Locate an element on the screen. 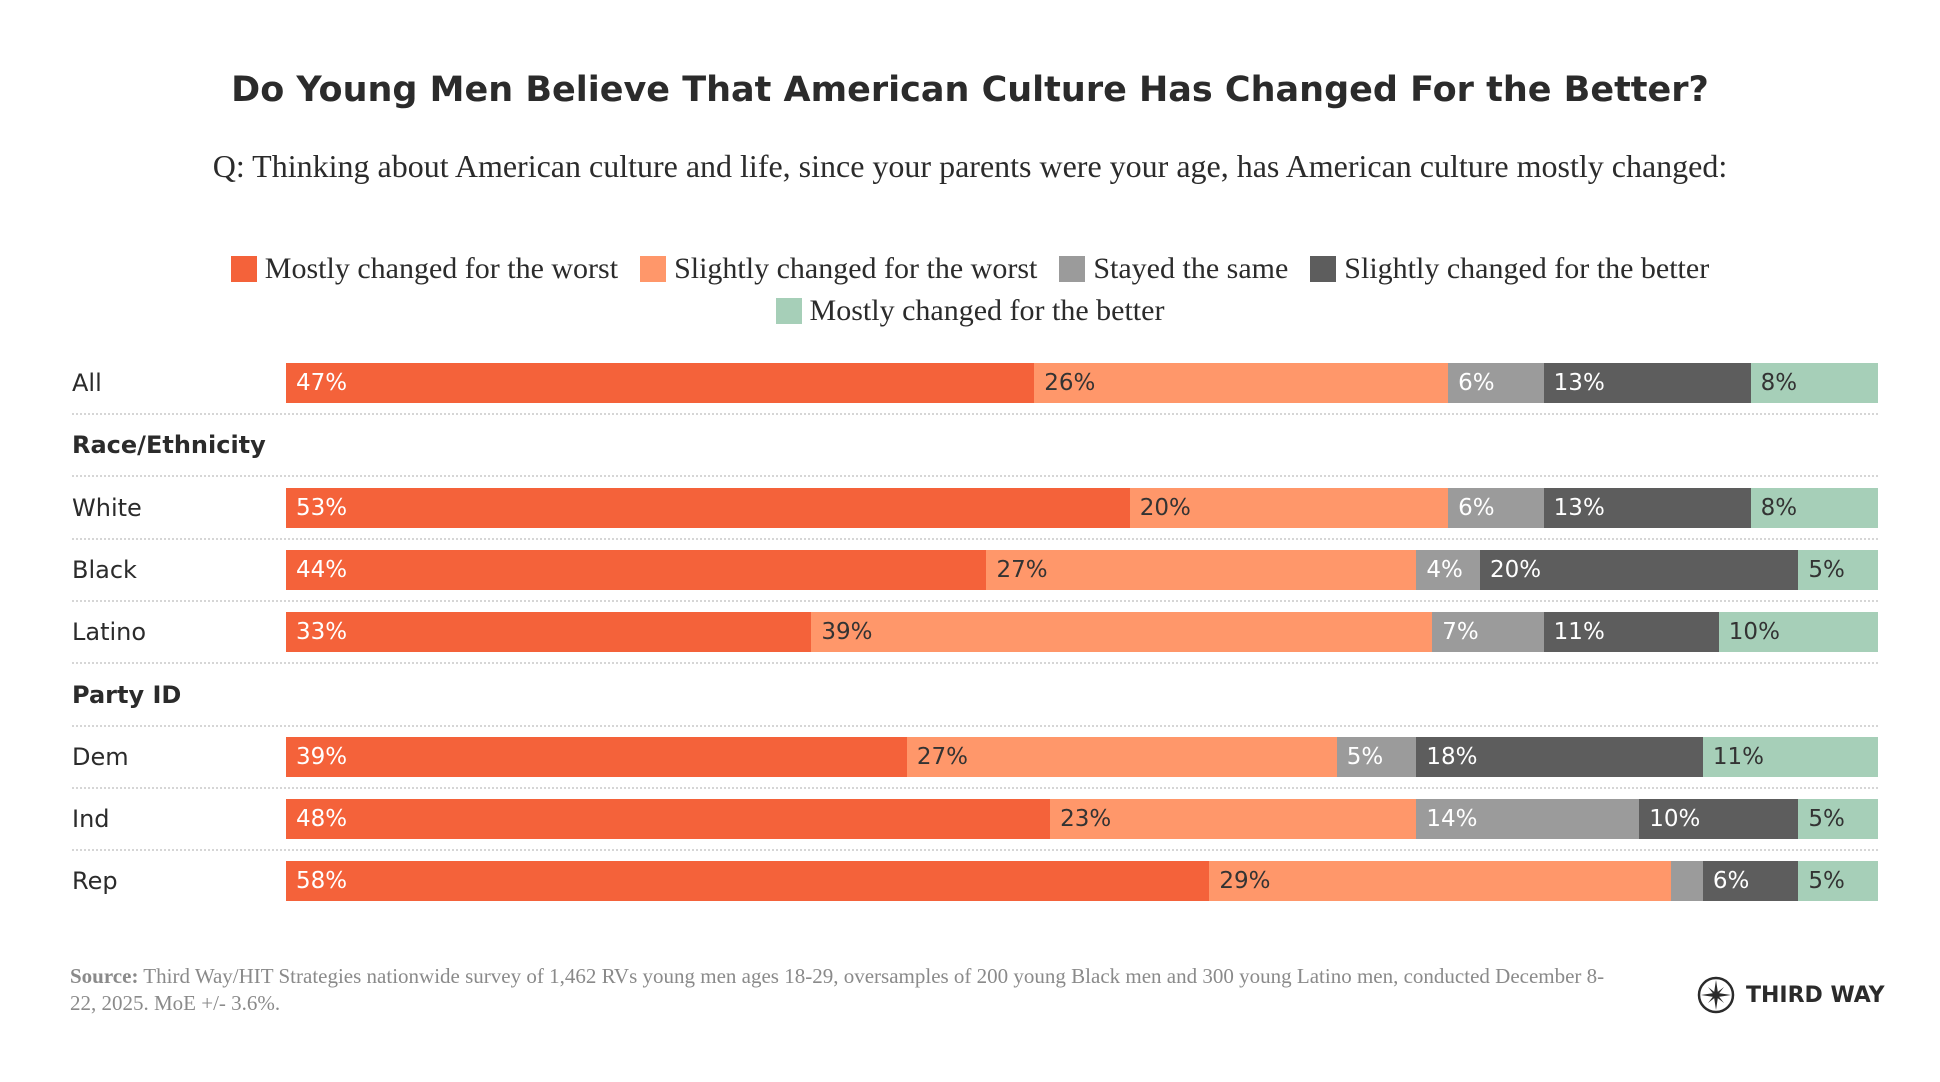 The height and width of the screenshot is (1082, 1940). data-label: 23% is located at coordinates (1086, 819).